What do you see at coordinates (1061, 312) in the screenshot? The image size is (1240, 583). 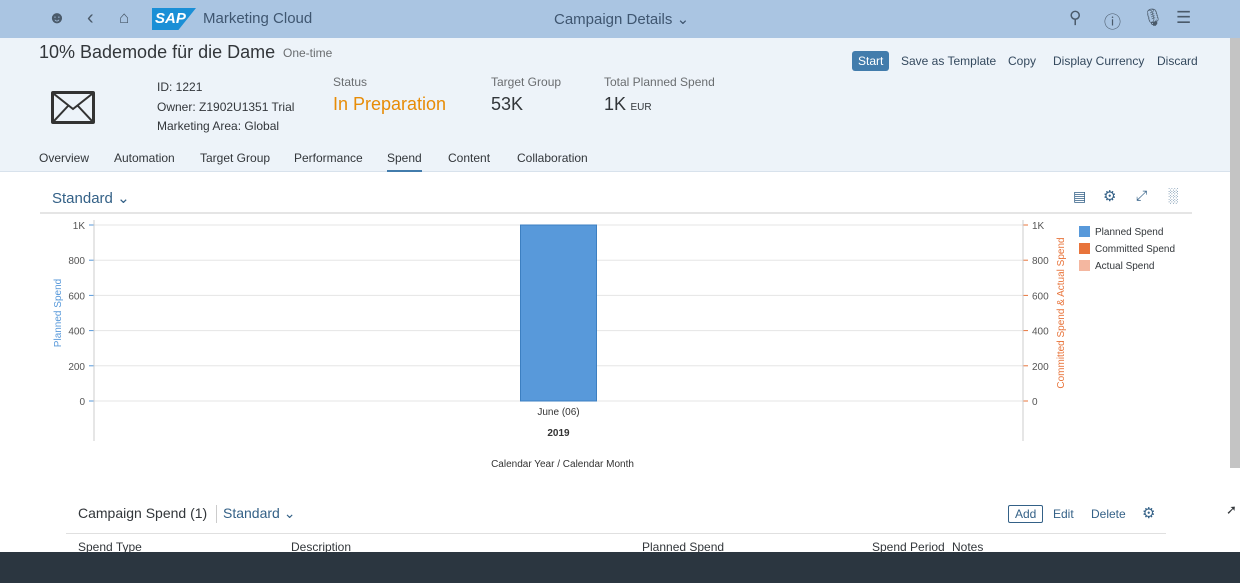 I see `y2-axis-title: Committed Spend & Actual Spend` at bounding box center [1061, 312].